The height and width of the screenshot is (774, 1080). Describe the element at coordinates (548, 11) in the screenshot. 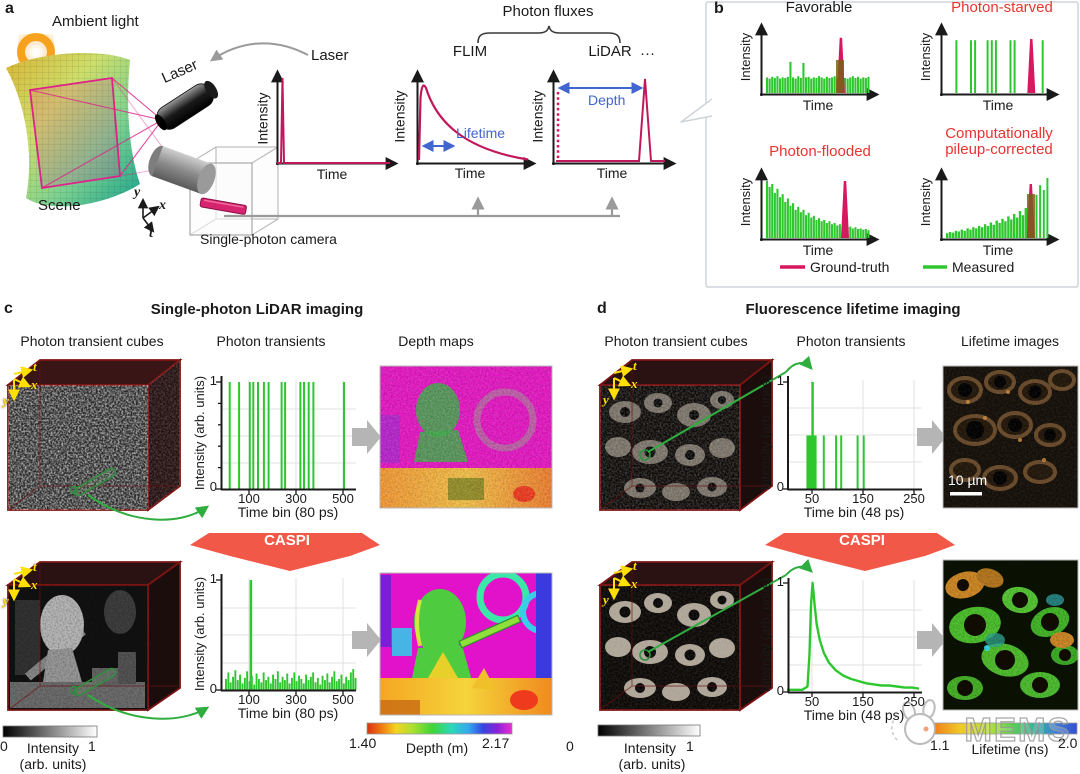

I see `photon-fluxes-label: Photon fluxes` at that location.